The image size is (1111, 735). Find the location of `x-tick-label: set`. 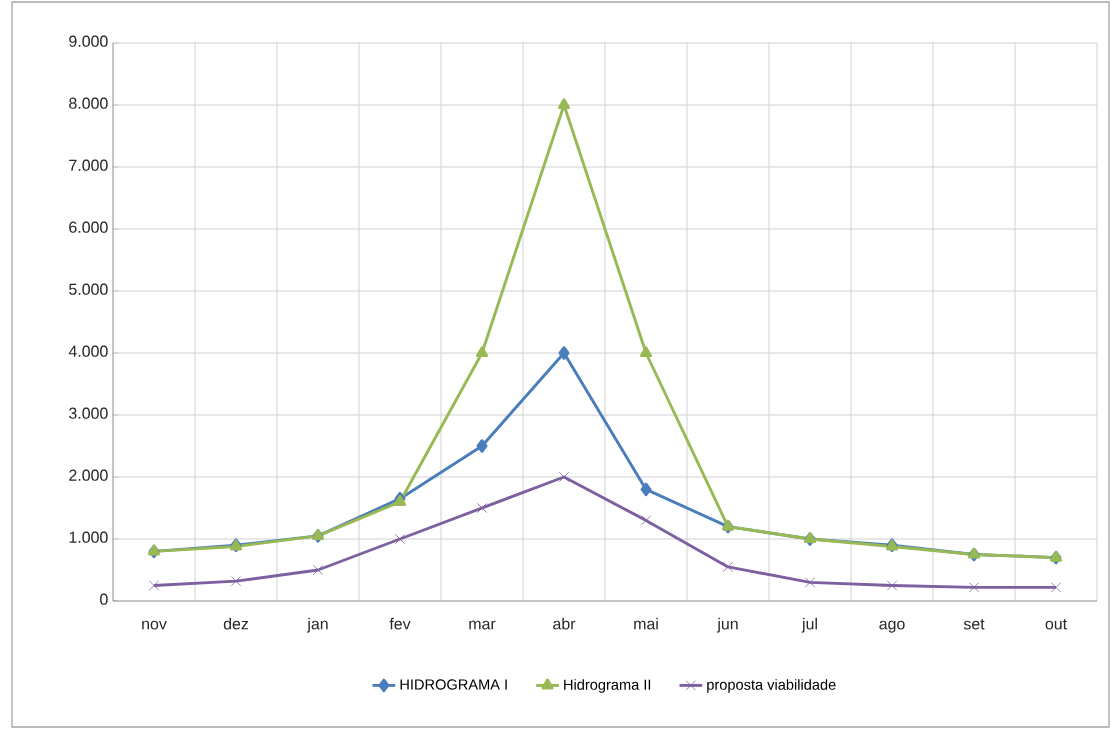

x-tick-label: set is located at coordinates (974, 624).